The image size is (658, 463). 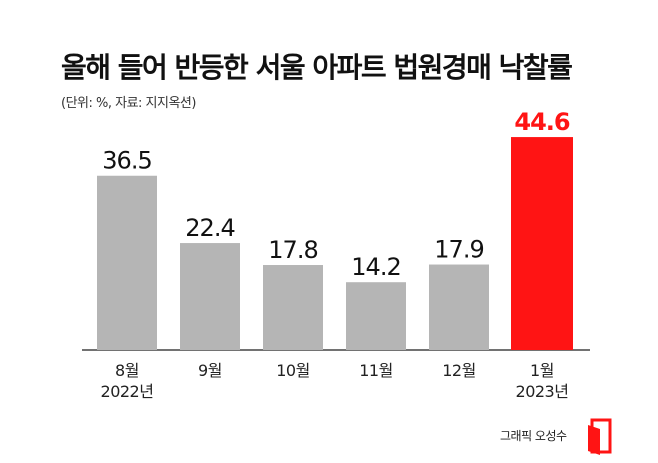 I want to click on data-label: 44.6, so click(x=542, y=122).